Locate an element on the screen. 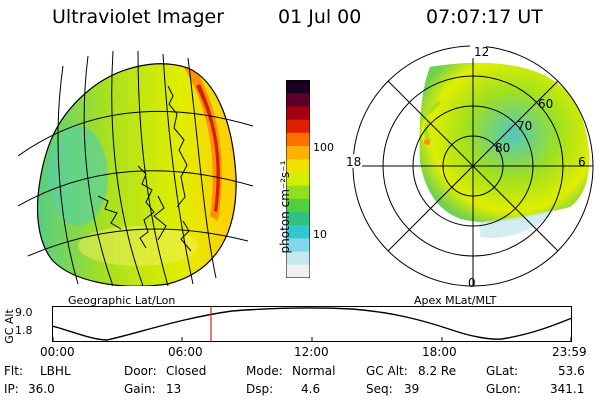 This screenshot has width=600, height=400. colorbar is located at coordinates (298, 179).